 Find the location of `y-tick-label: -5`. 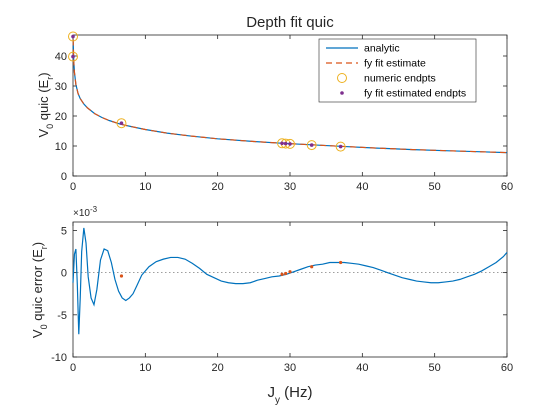

y-tick-label: -5 is located at coordinates (62, 316).